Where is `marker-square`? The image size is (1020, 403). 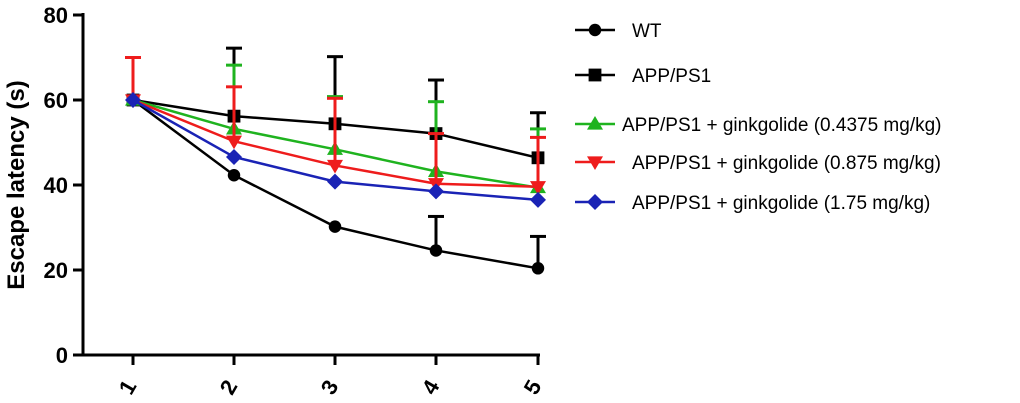
marker-square is located at coordinates (595, 75).